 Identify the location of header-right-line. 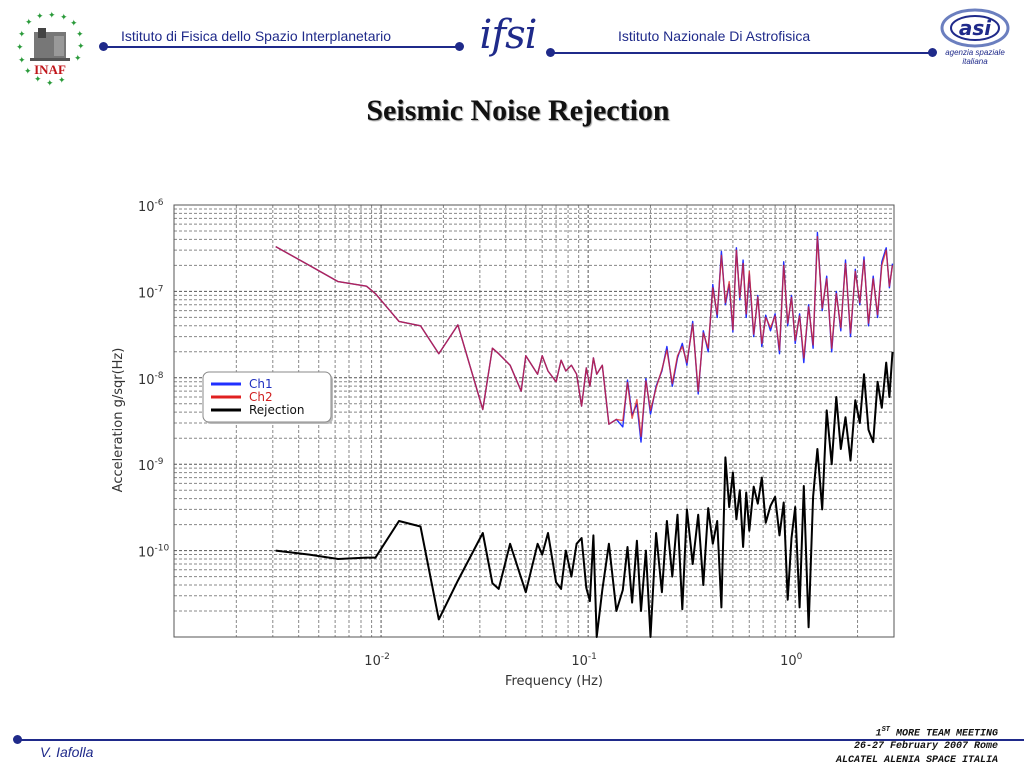
(741, 53).